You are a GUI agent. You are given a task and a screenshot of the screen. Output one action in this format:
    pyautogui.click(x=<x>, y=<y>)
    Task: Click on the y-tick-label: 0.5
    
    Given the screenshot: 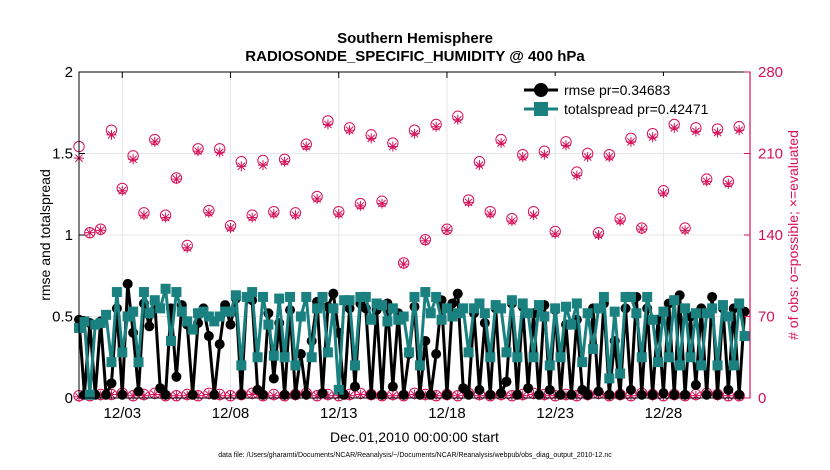 What is the action you would take?
    pyautogui.click(x=62, y=317)
    